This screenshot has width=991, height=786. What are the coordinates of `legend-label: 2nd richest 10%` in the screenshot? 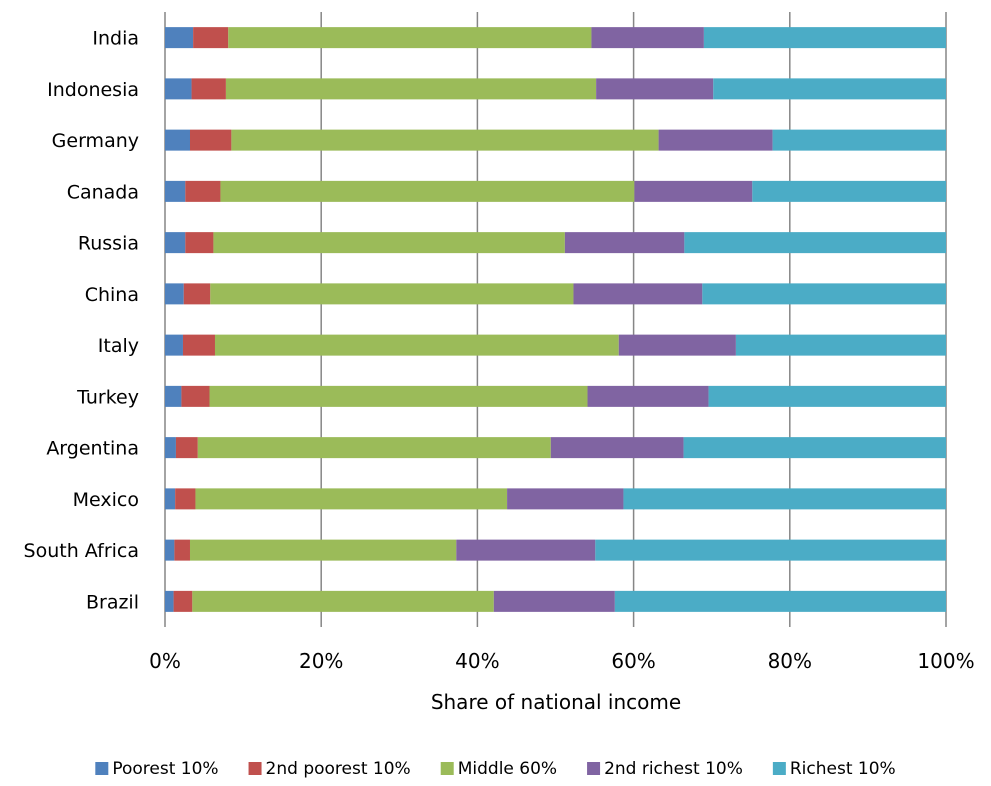 It's located at (673, 769).